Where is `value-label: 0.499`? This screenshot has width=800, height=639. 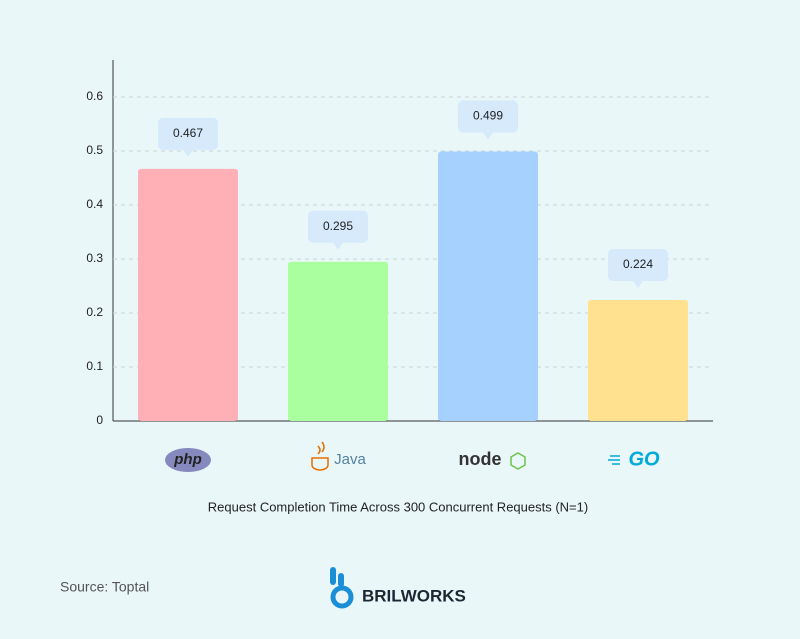
value-label: 0.499 is located at coordinates (488, 116).